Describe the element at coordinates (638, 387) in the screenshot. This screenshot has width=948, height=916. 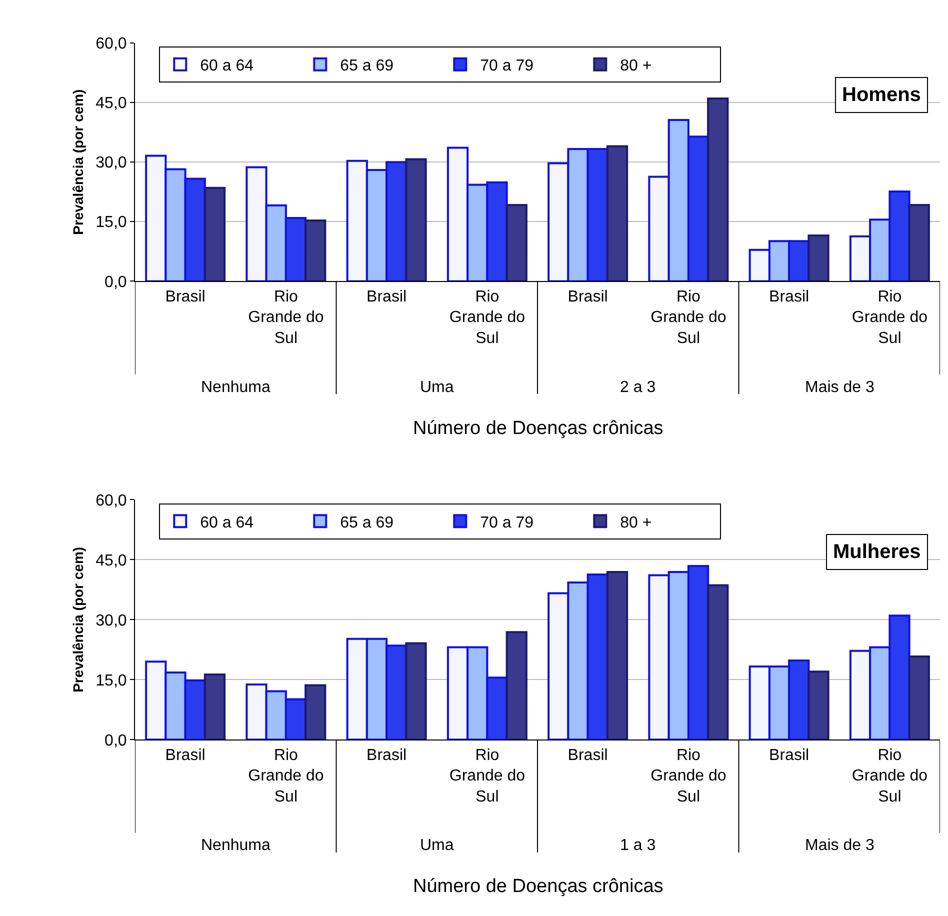
I see `text: 2 a 3` at that location.